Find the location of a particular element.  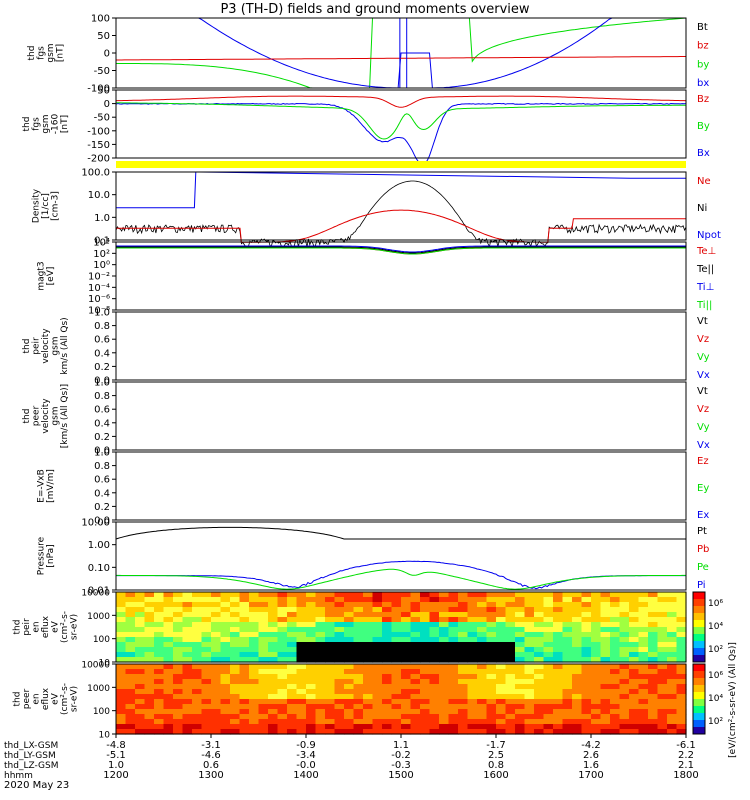

legend-entry: Vz is located at coordinates (703, 409).